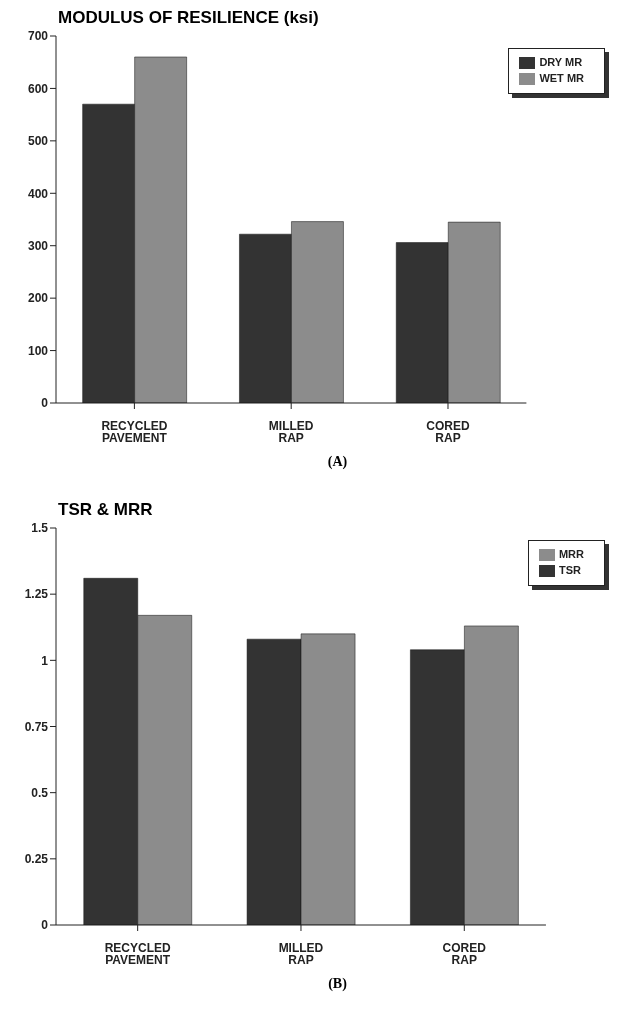 The image size is (635, 1017). Describe the element at coordinates (40, 792) in the screenshot. I see `y-tick-label: 0.5` at that location.